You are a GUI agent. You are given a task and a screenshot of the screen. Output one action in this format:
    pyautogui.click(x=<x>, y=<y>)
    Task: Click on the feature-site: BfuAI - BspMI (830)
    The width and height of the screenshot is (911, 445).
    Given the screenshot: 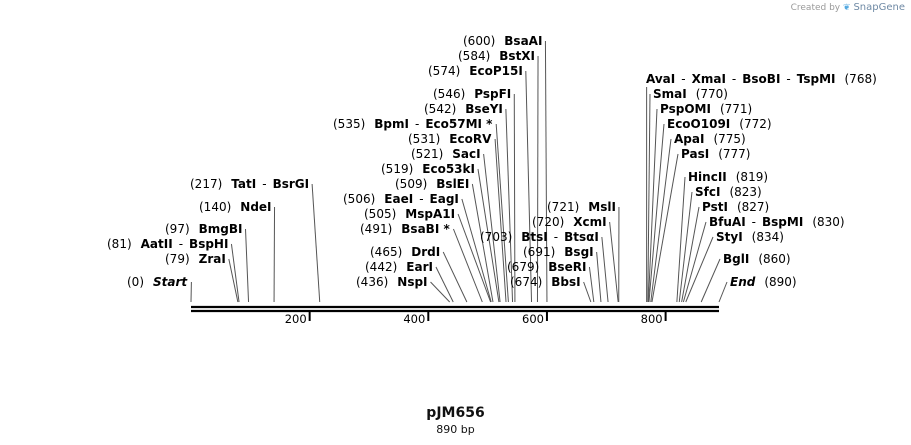 What is the action you would take?
    pyautogui.click(x=763, y=259)
    